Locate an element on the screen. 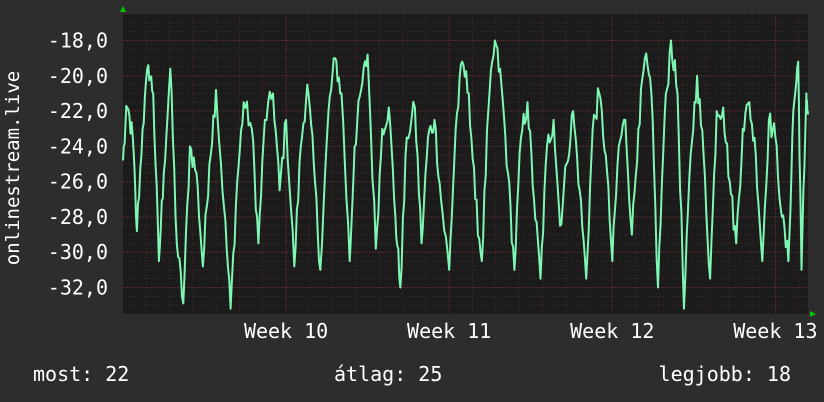 The height and width of the screenshot is (402, 824). y-tick-label: -18,0 is located at coordinates (78, 40).